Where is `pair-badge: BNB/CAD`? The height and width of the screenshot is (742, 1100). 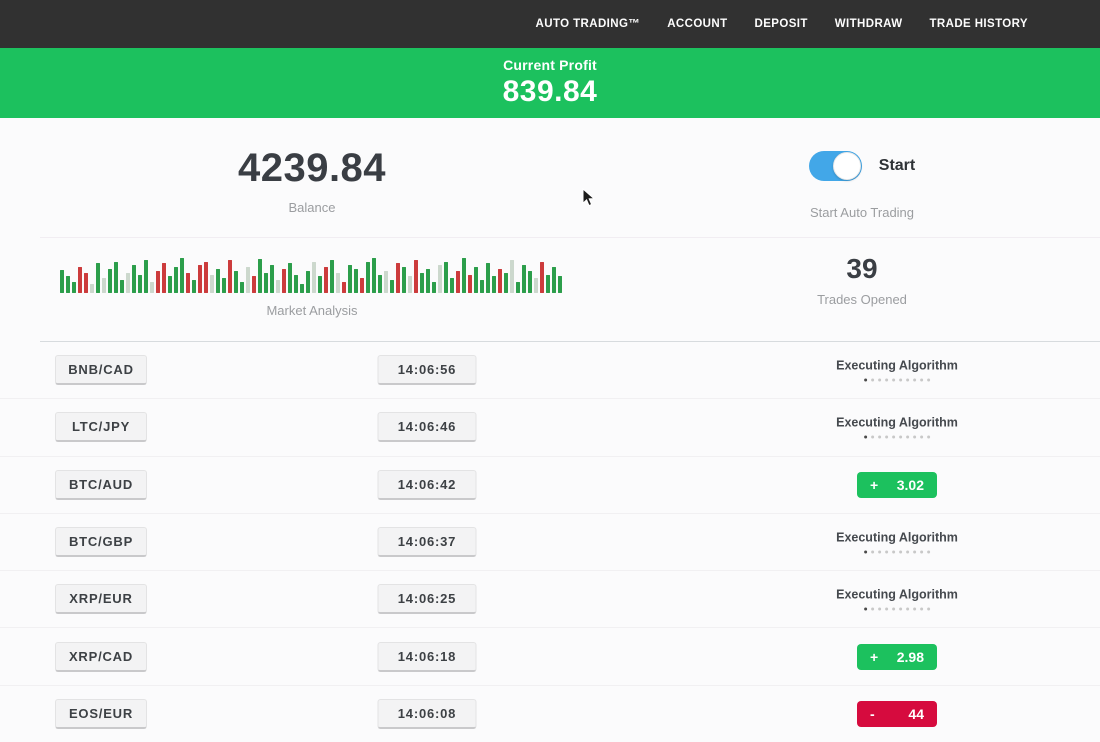
pair-badge: BNB/CAD is located at coordinates (101, 370).